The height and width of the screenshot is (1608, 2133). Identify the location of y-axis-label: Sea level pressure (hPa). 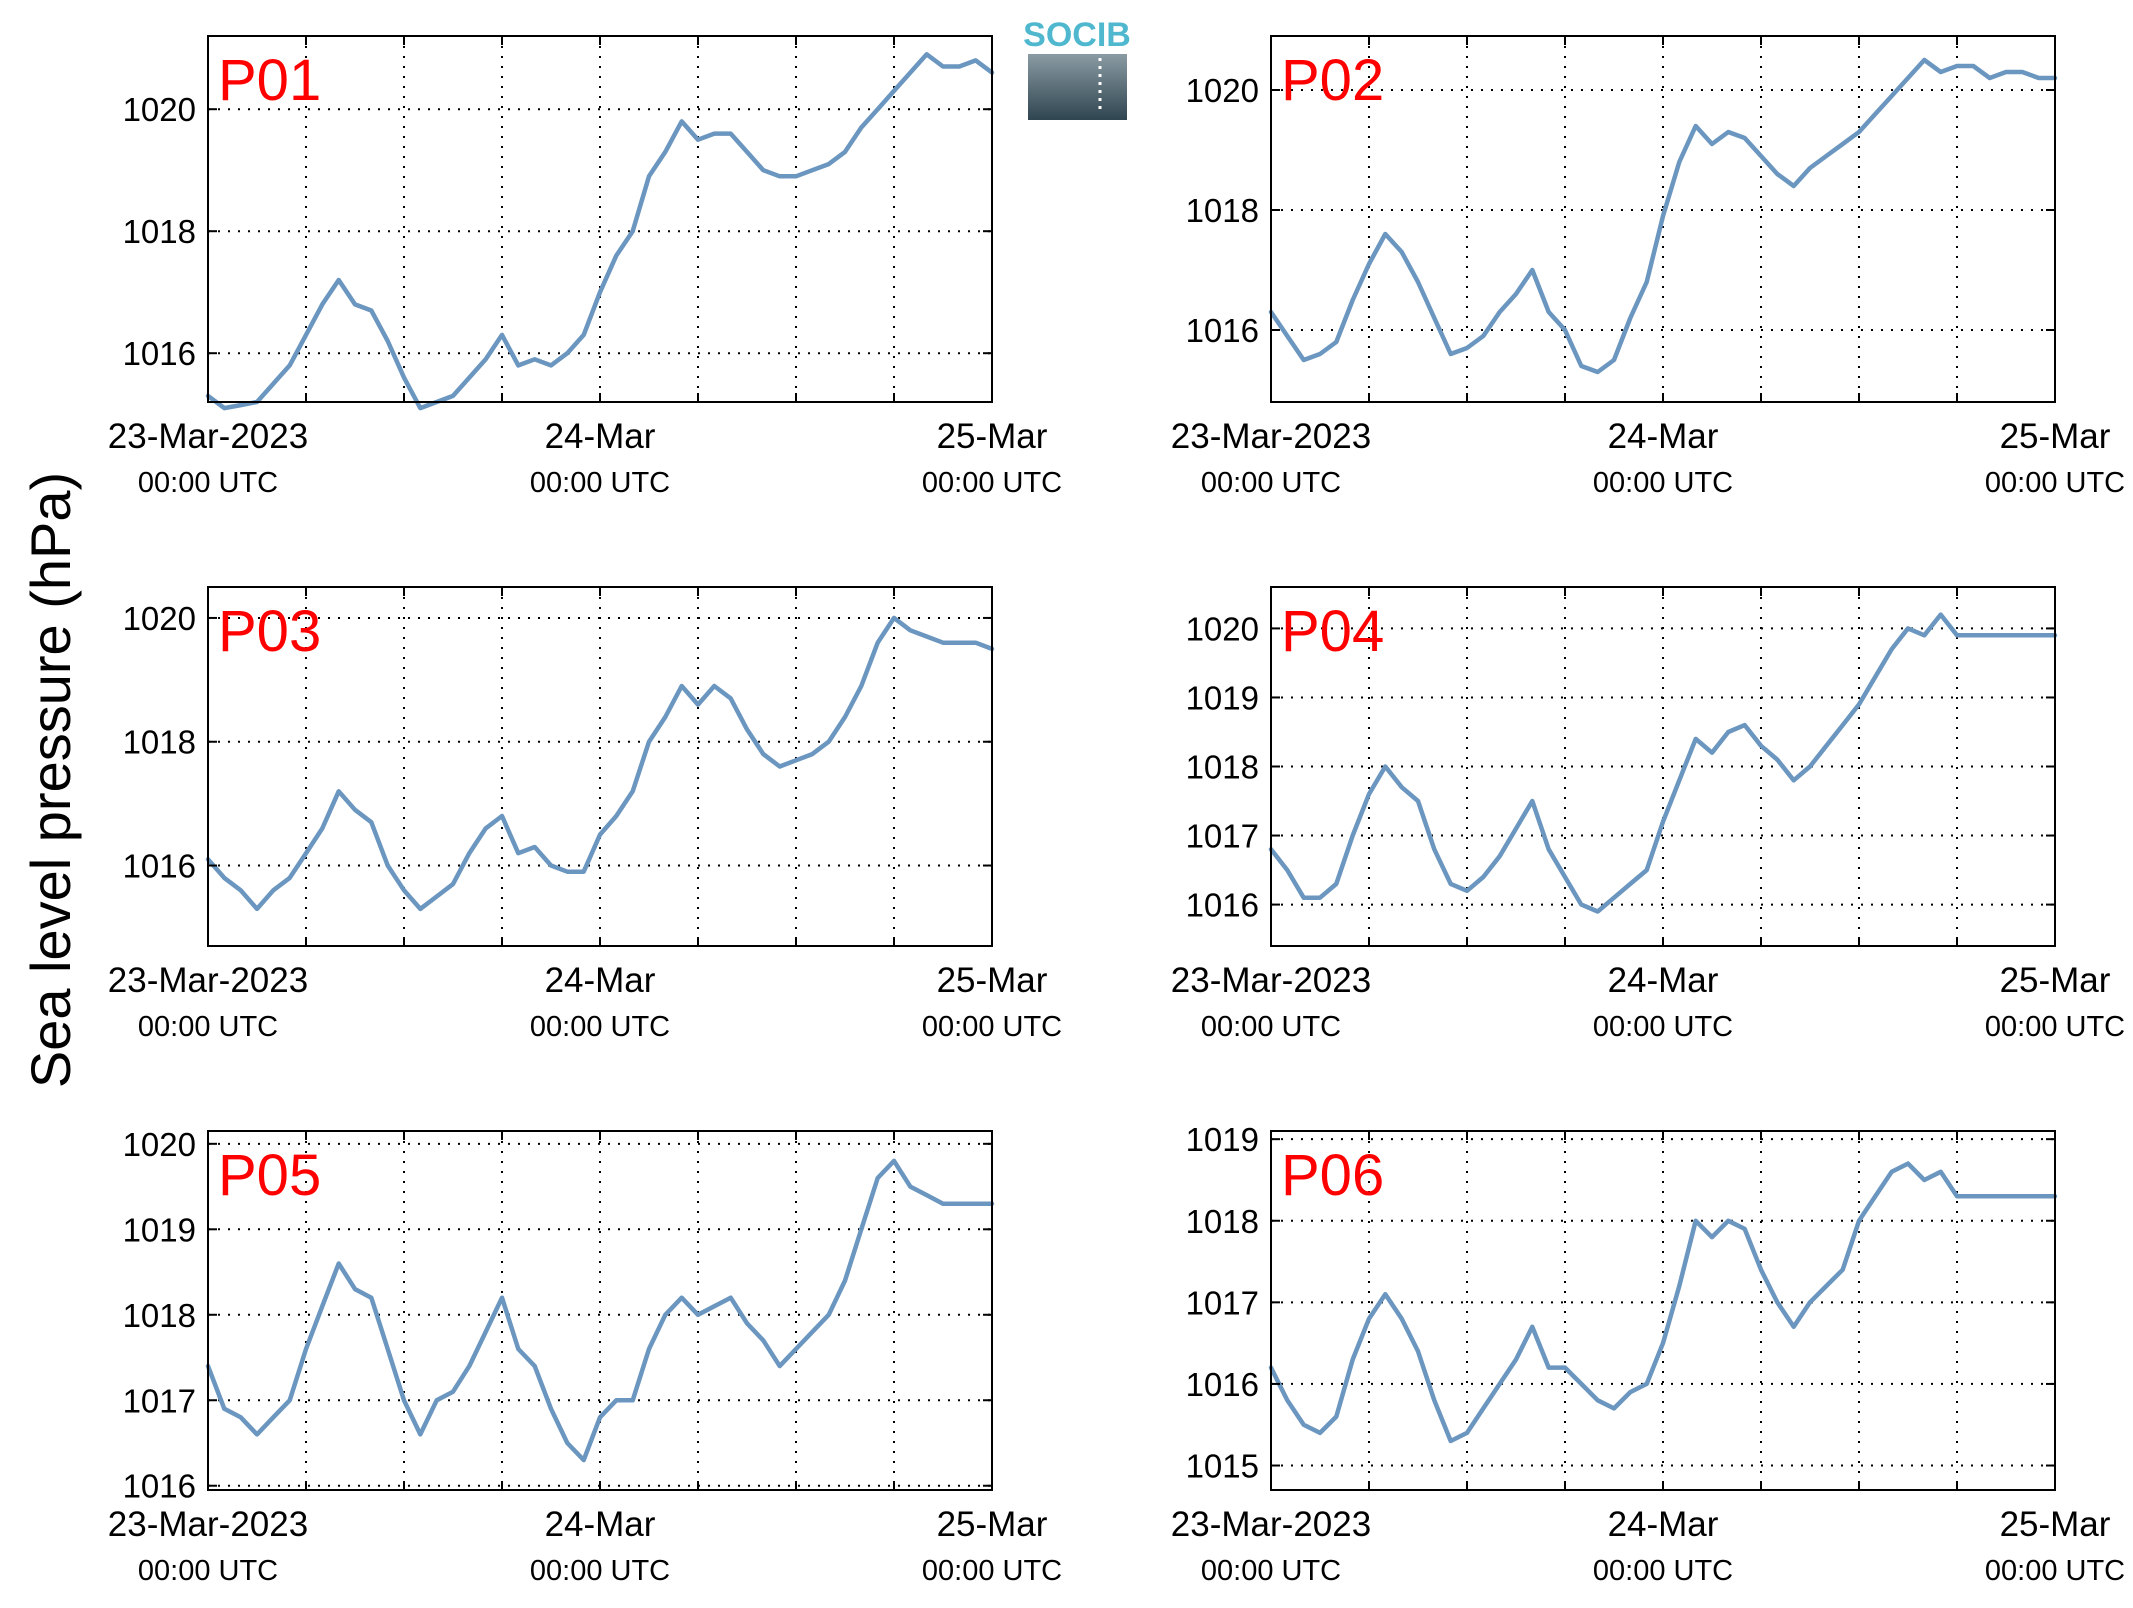
(50, 780).